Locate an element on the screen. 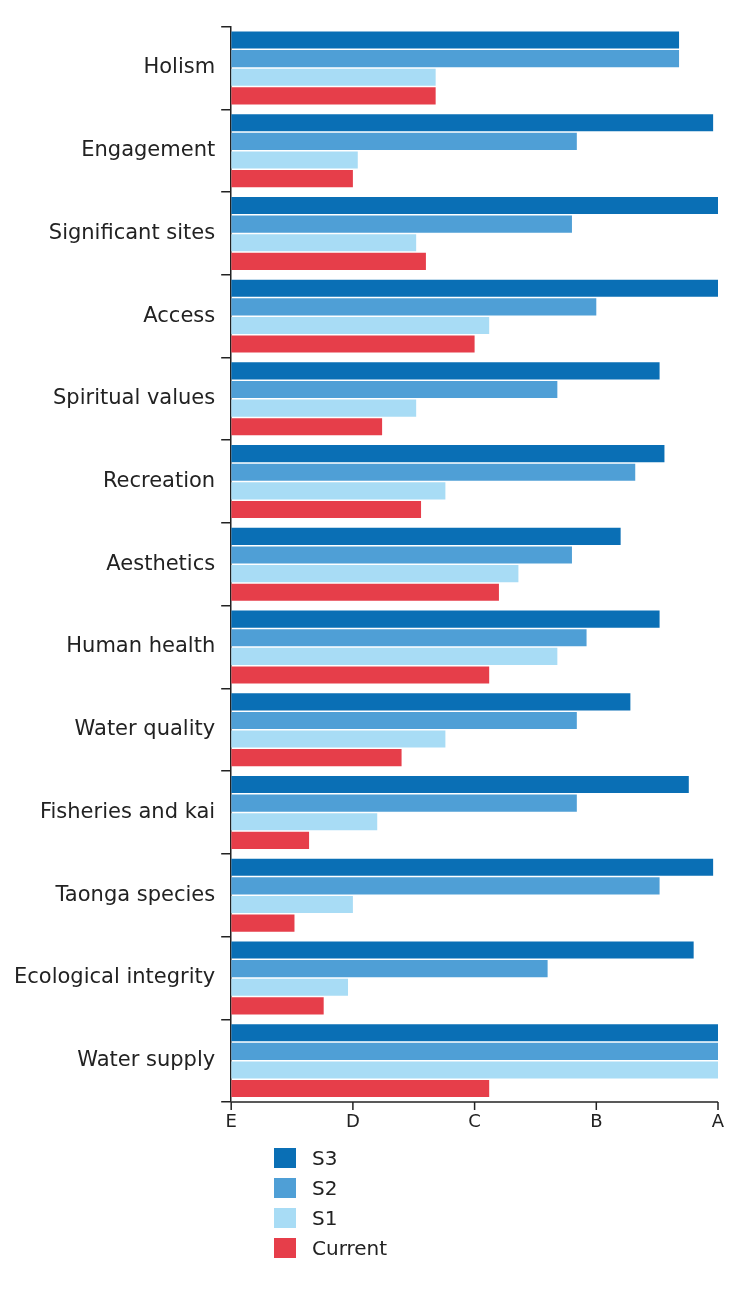 This screenshot has width=736, height=1292. text: B is located at coordinates (596, 1120).